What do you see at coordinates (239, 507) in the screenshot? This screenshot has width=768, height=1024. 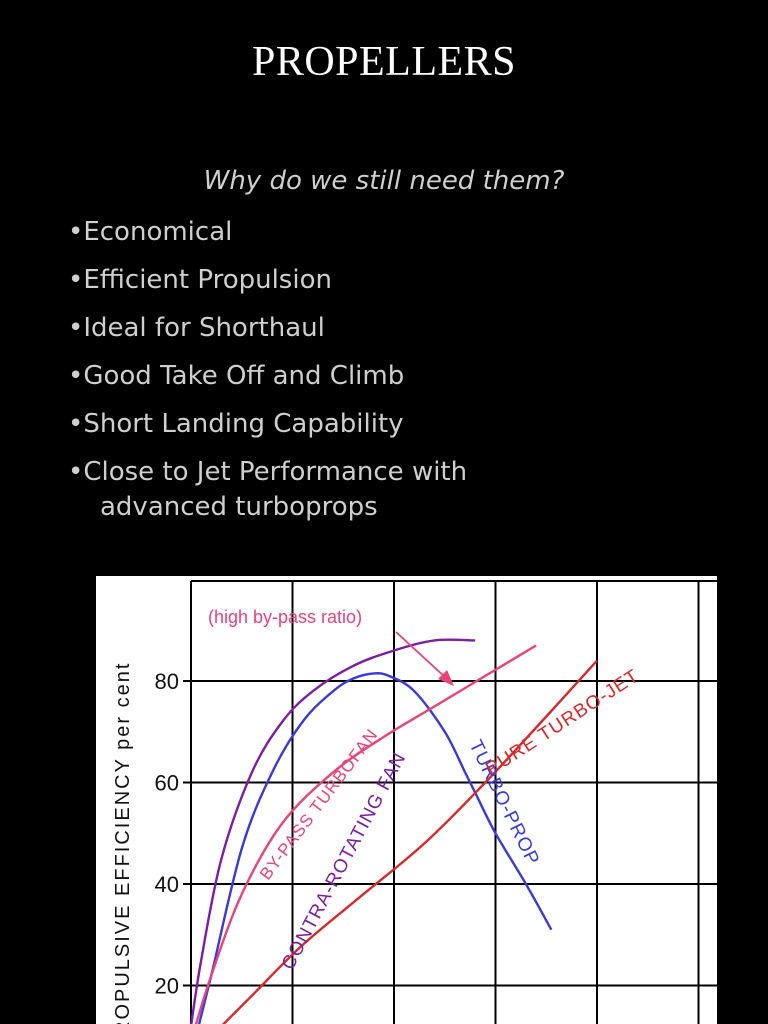 I see `bullet-continuation: advanced turboprops` at bounding box center [239, 507].